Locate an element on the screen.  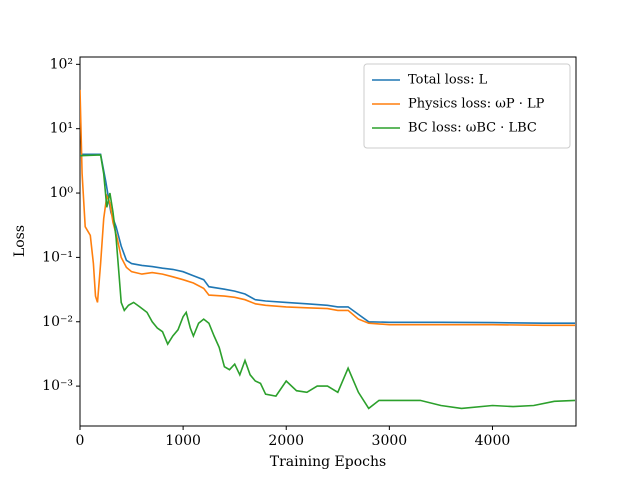
y-tick-label: 10¹ is located at coordinates (61, 129).